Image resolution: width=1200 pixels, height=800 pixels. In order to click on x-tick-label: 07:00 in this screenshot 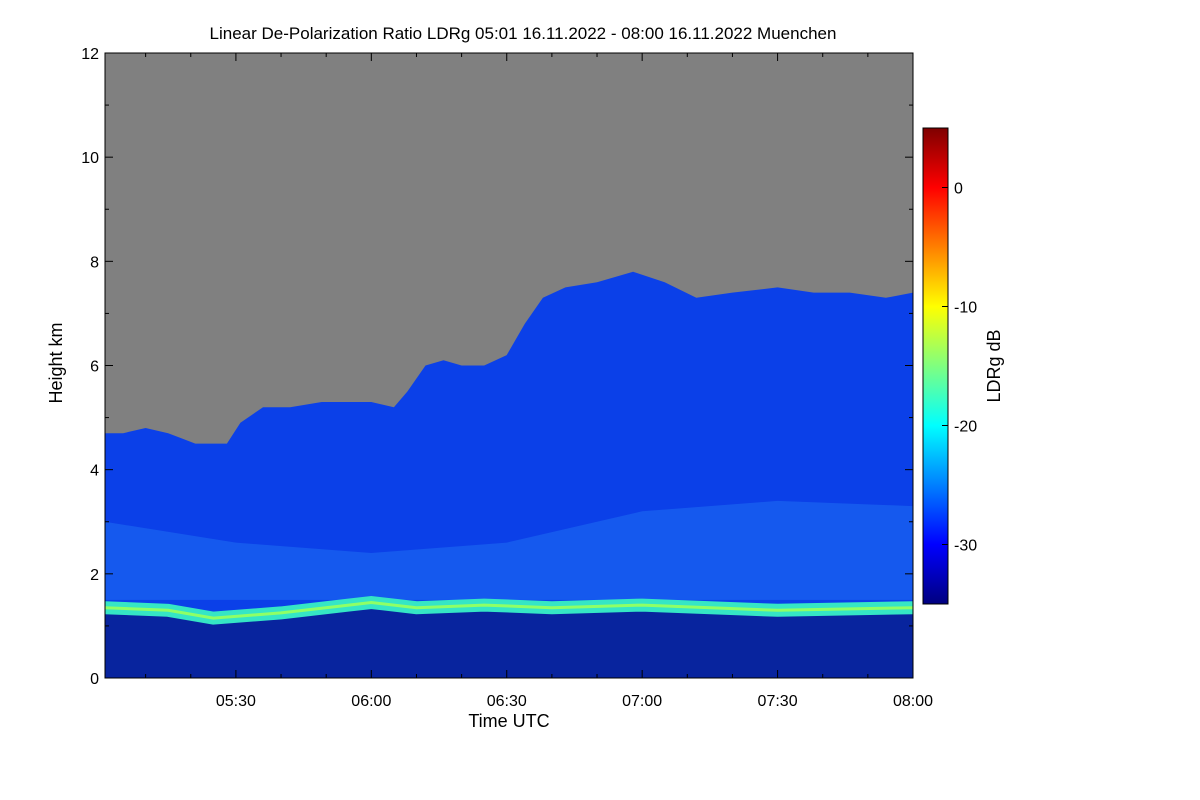, I will do `click(642, 701)`.